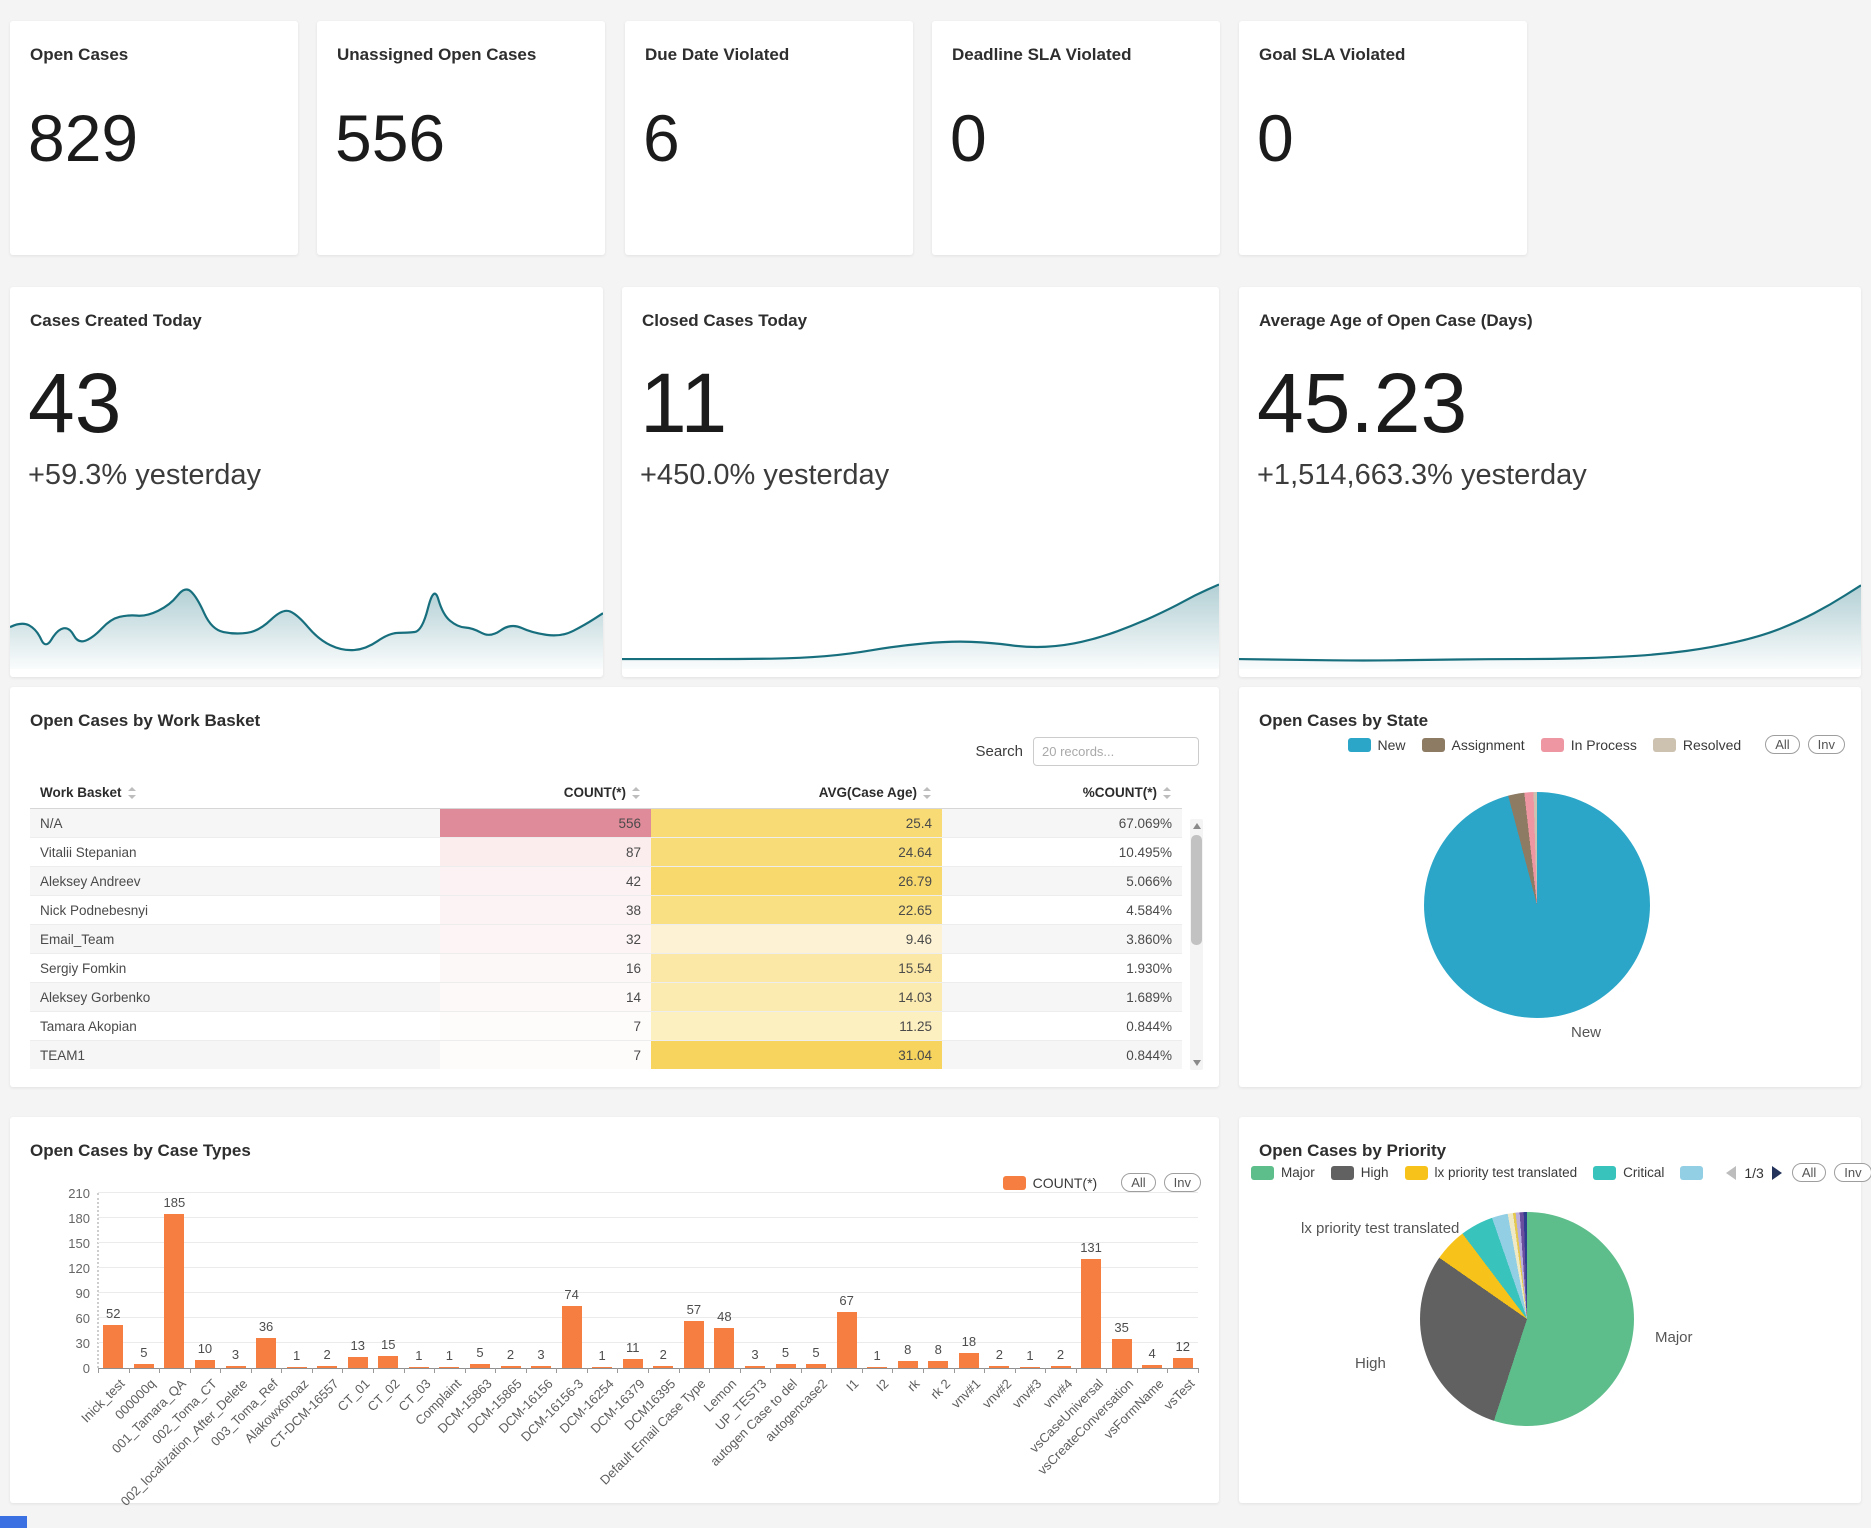 This screenshot has width=1871, height=1528. I want to click on bar-DCM16395, so click(663, 1367).